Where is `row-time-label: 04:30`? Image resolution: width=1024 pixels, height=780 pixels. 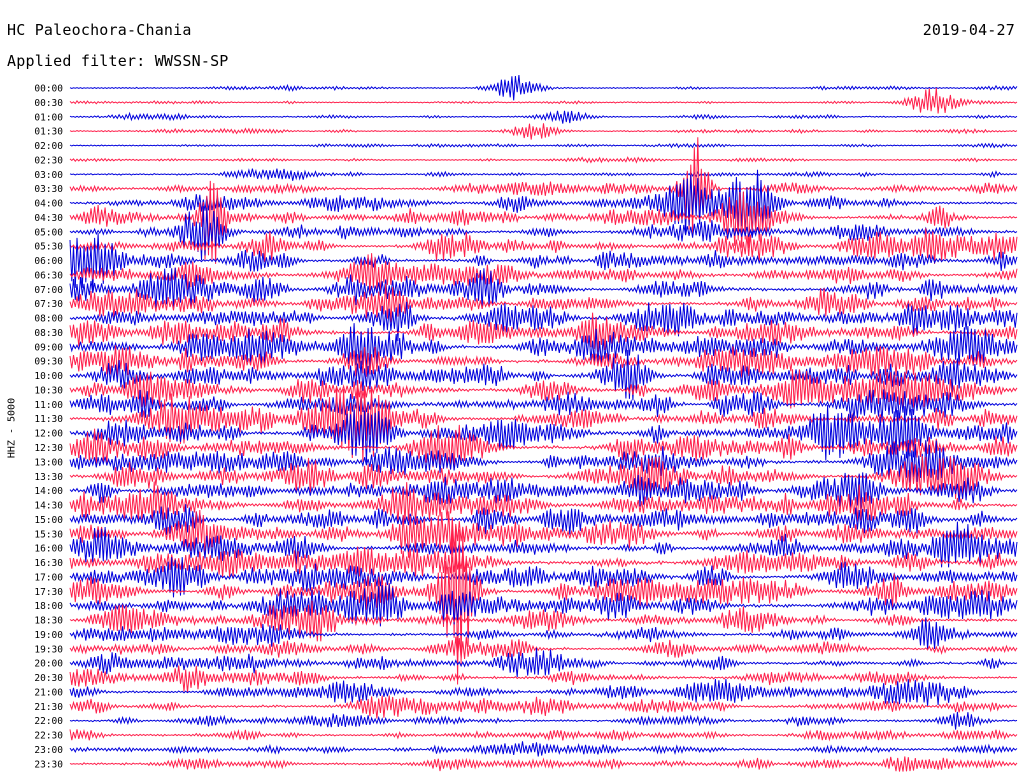 row-time-label: 04:30 is located at coordinates (48, 218).